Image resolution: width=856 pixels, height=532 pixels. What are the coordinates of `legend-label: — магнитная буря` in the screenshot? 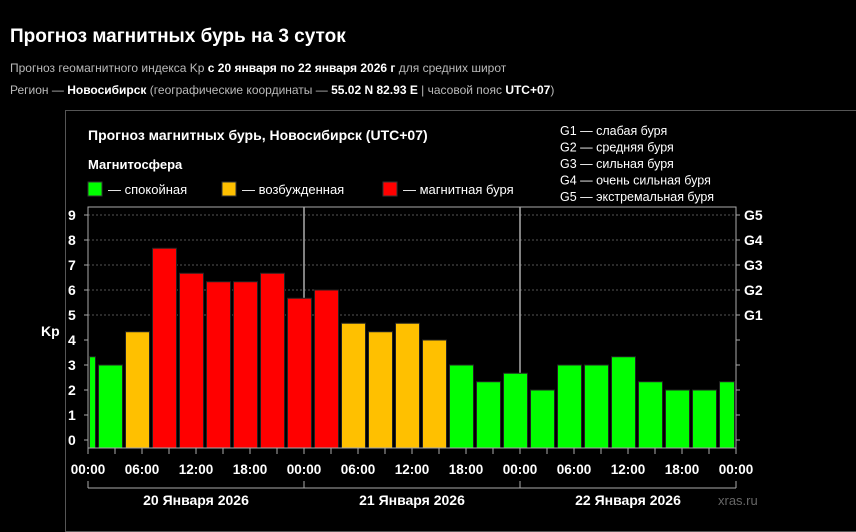 It's located at (458, 189).